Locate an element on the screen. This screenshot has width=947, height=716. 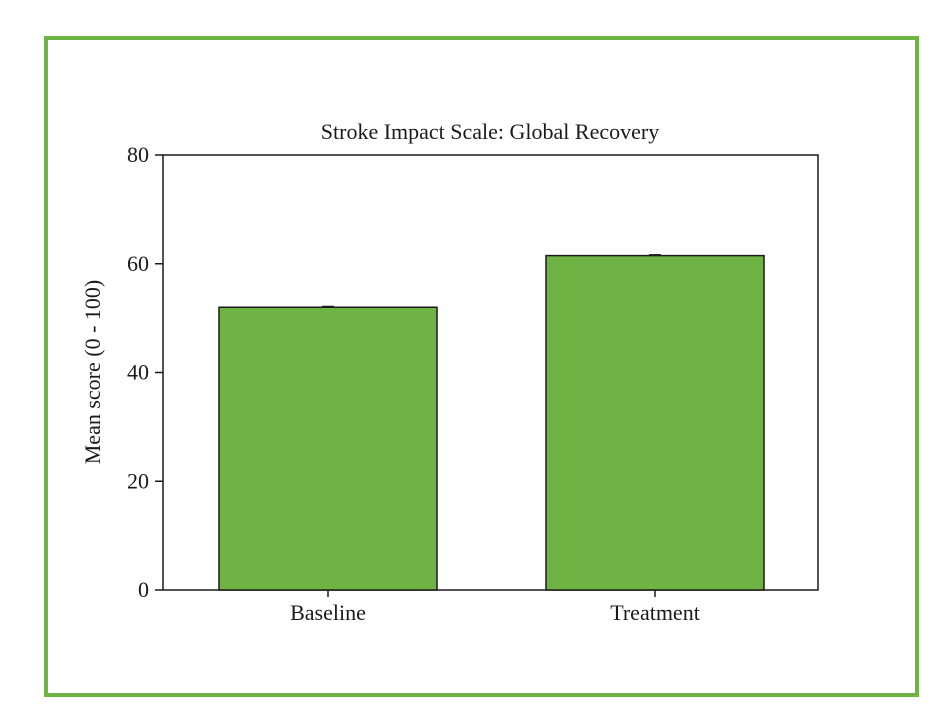
bar-treatment is located at coordinates (655, 422).